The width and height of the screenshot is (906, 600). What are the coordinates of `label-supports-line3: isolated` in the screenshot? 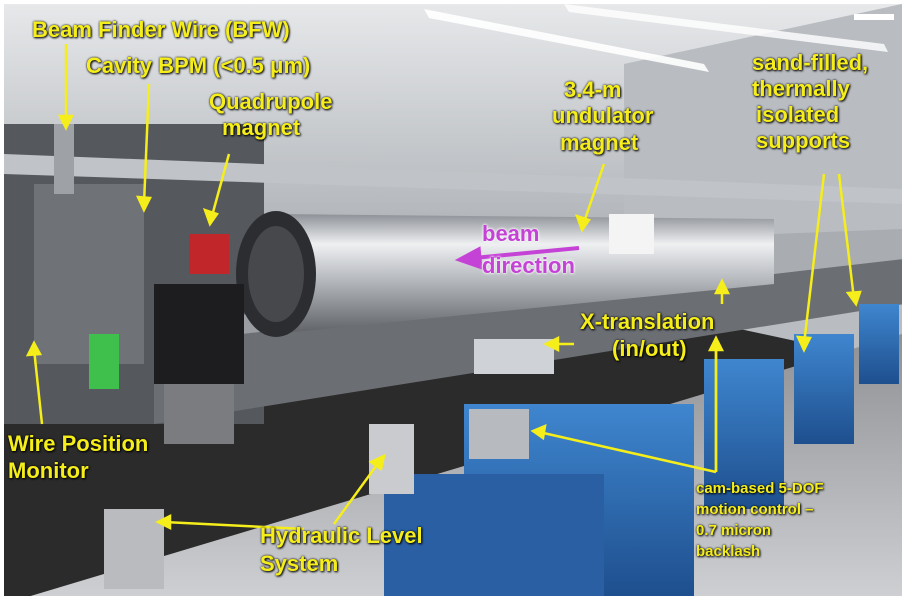 It's located at (798, 114).